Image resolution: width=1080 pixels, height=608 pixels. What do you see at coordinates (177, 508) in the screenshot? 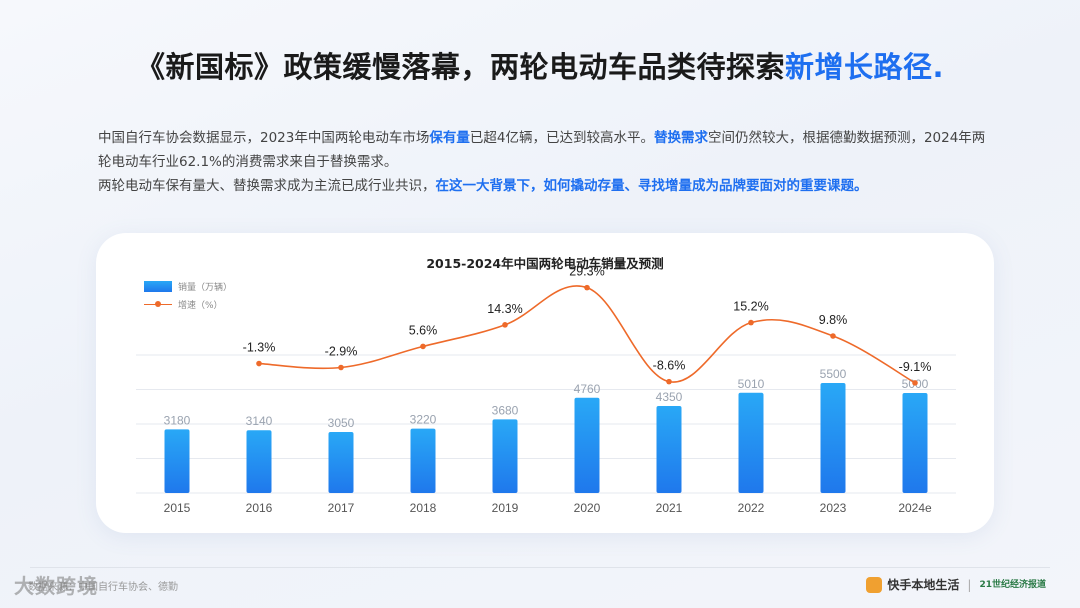
I see `x-tick-2015: 2015` at bounding box center [177, 508].